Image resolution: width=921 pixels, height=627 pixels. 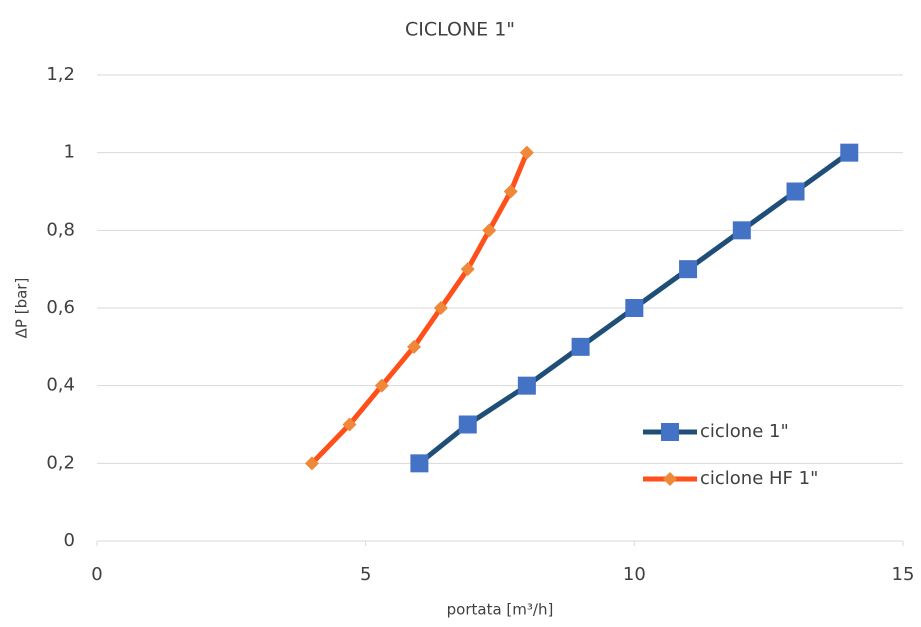 I want to click on legend-label: ciclone 1", so click(x=744, y=431).